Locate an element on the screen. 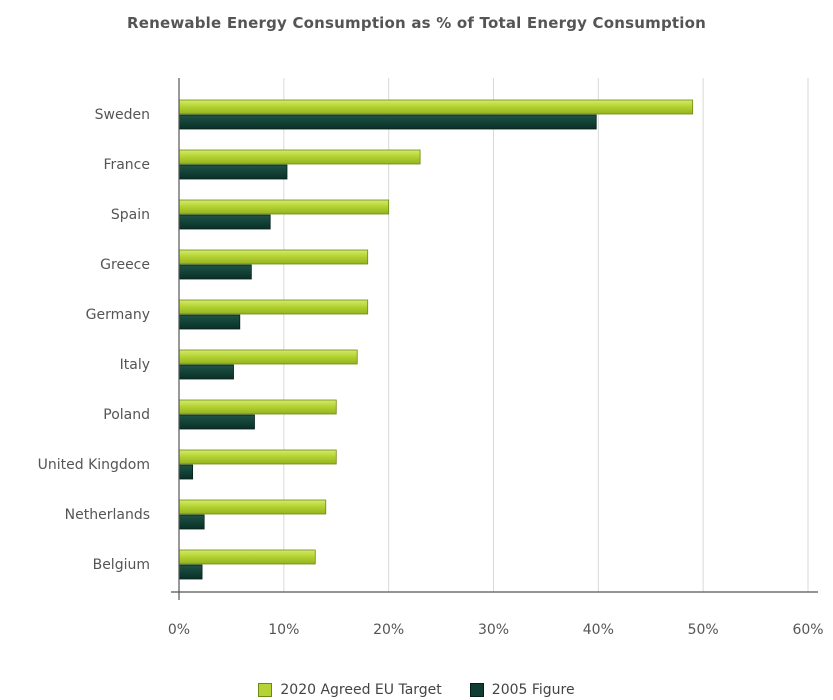 The width and height of the screenshot is (833, 700). bar-spain-2005 is located at coordinates (224, 222).